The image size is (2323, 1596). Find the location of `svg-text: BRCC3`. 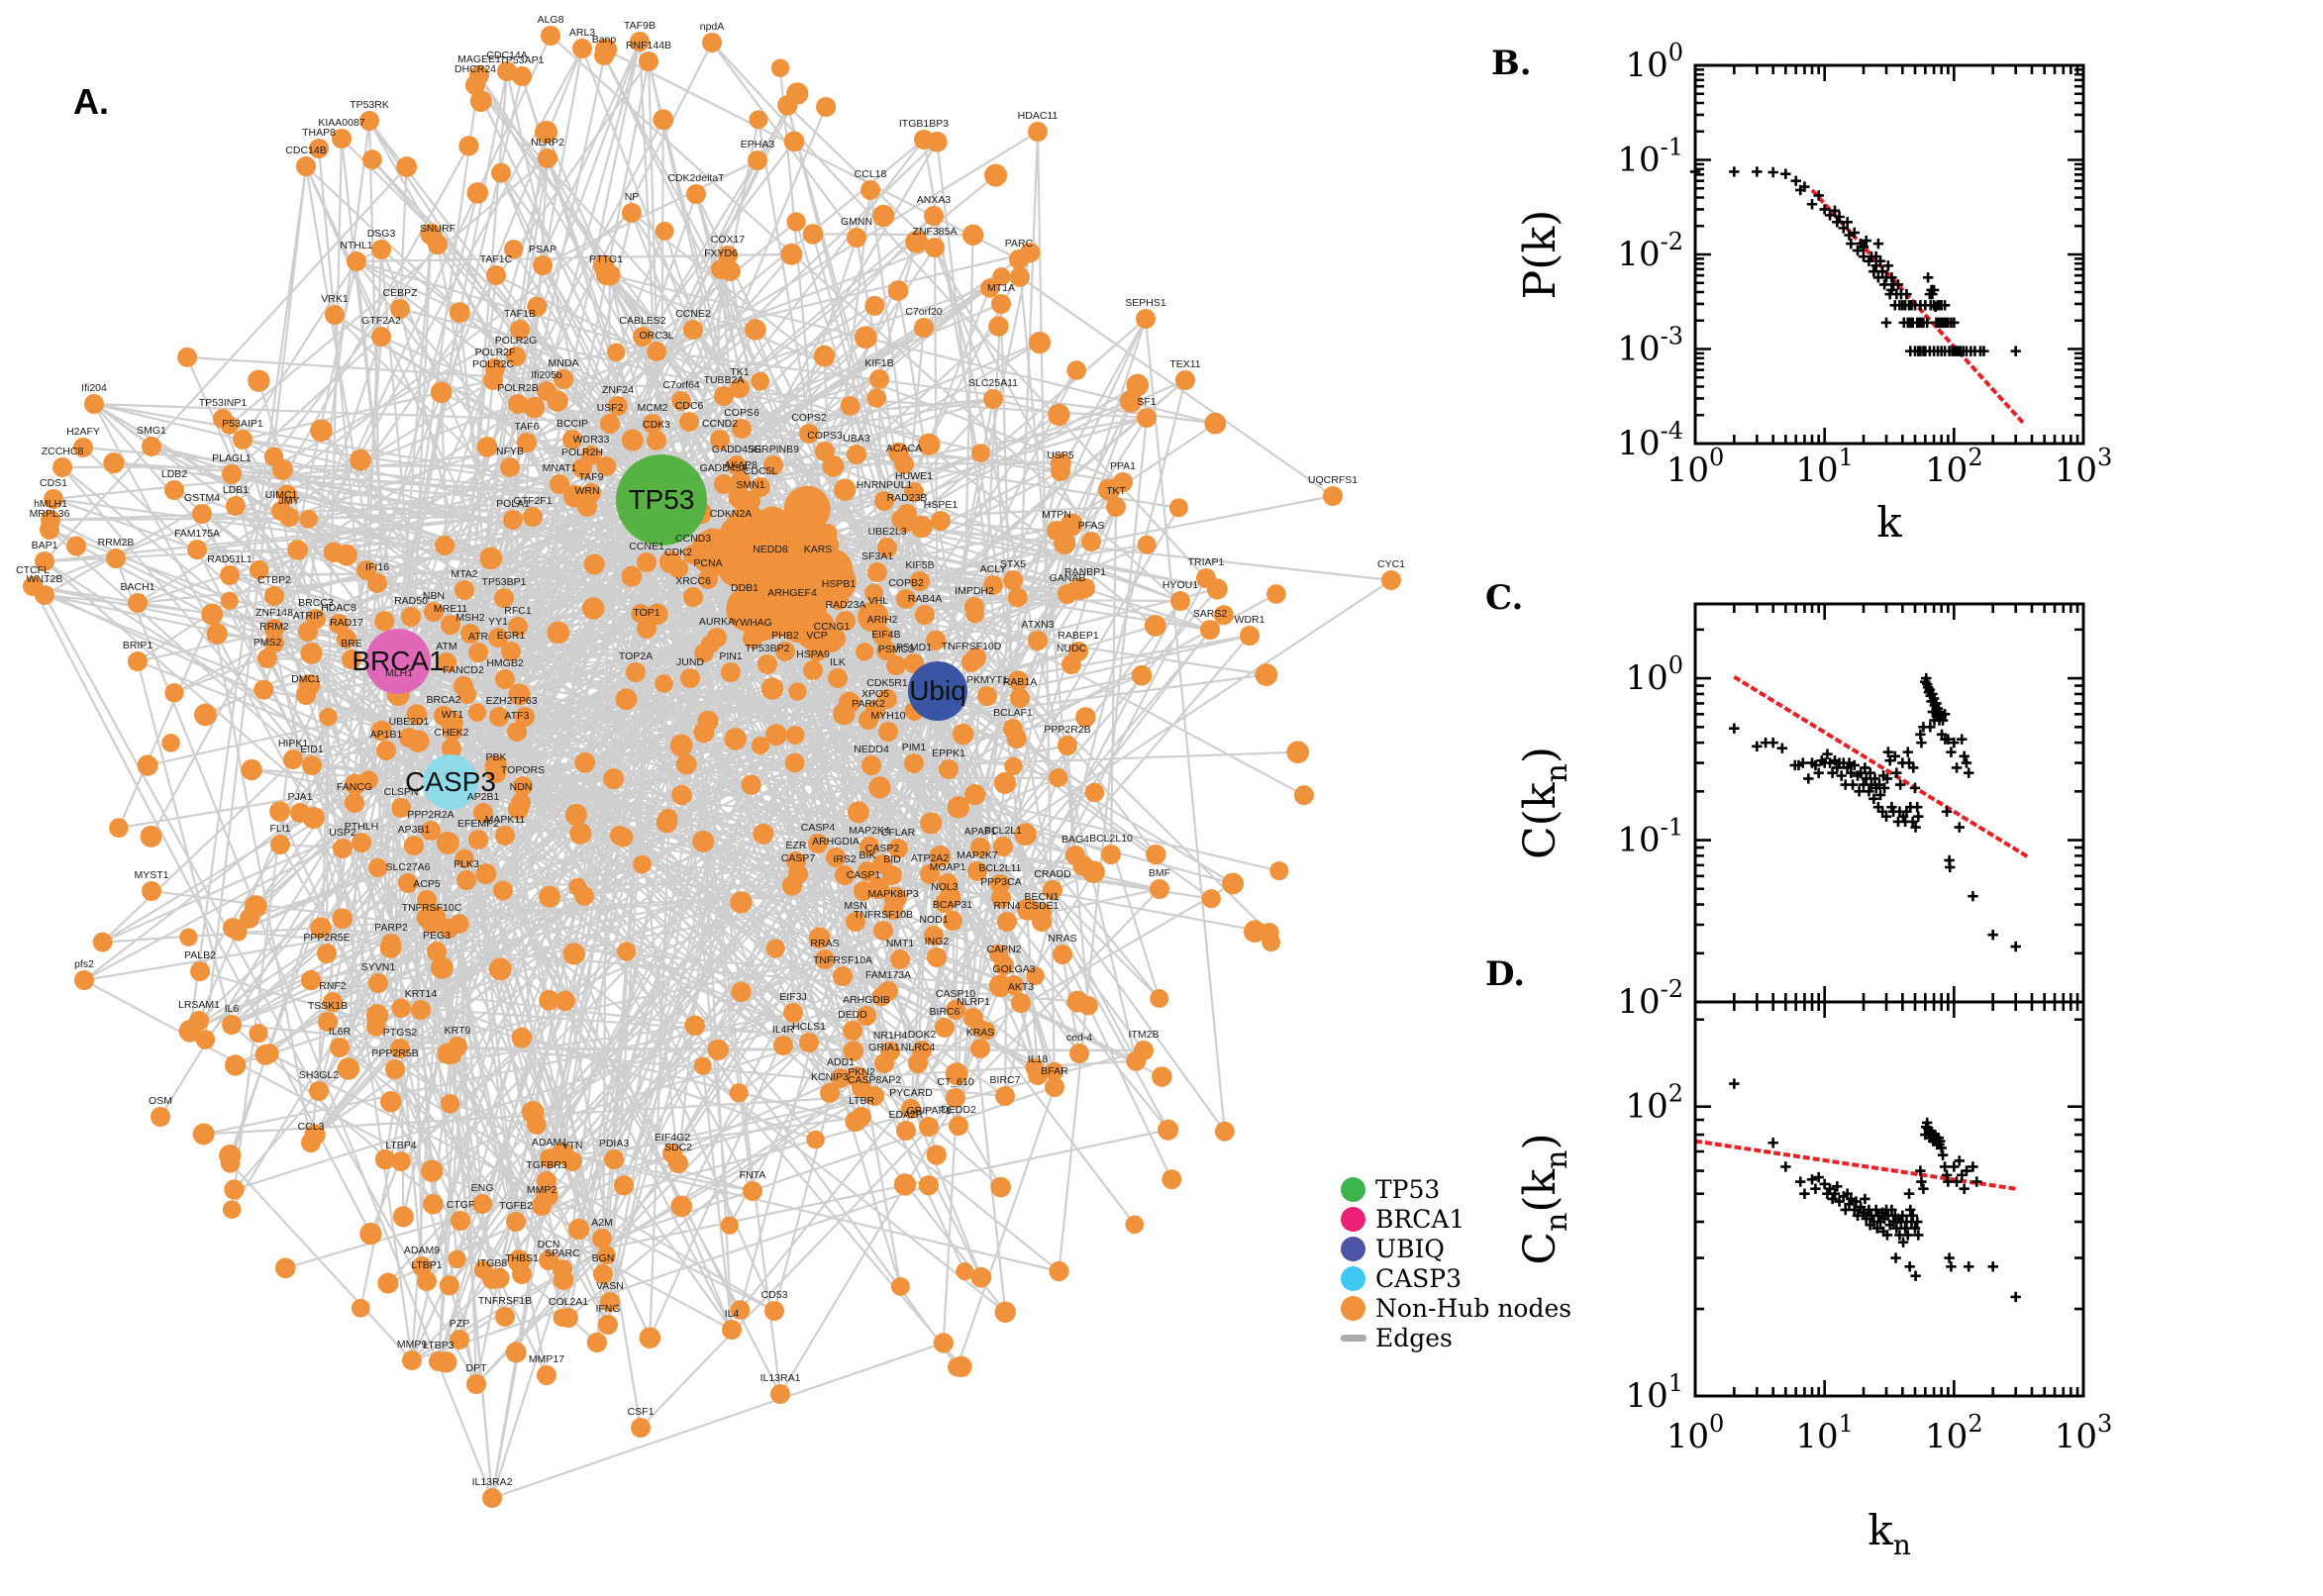

svg-text: BRCC3 is located at coordinates (316, 603).